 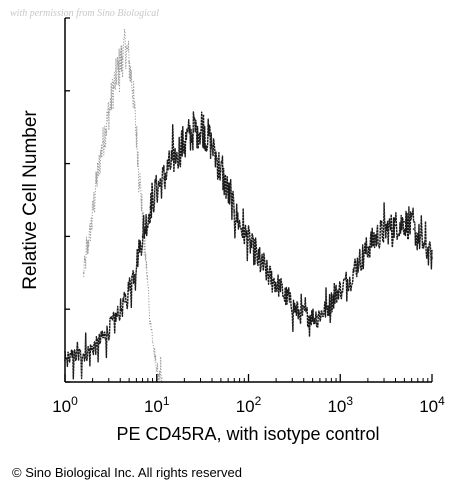 What do you see at coordinates (247, 434) in the screenshot?
I see `x-axis-label: PE CD45RA, with isotype control` at bounding box center [247, 434].